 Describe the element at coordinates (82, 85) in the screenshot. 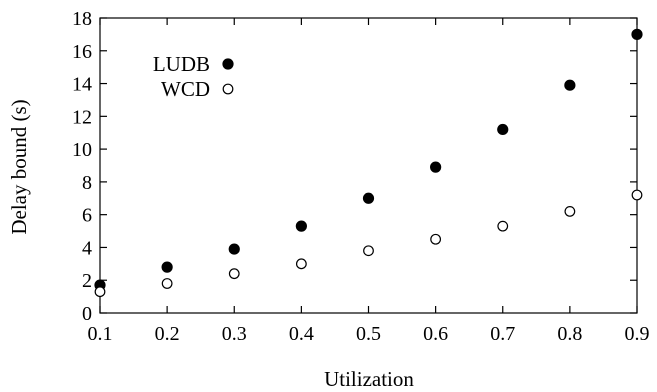

I see `y-tick-label: 14` at that location.